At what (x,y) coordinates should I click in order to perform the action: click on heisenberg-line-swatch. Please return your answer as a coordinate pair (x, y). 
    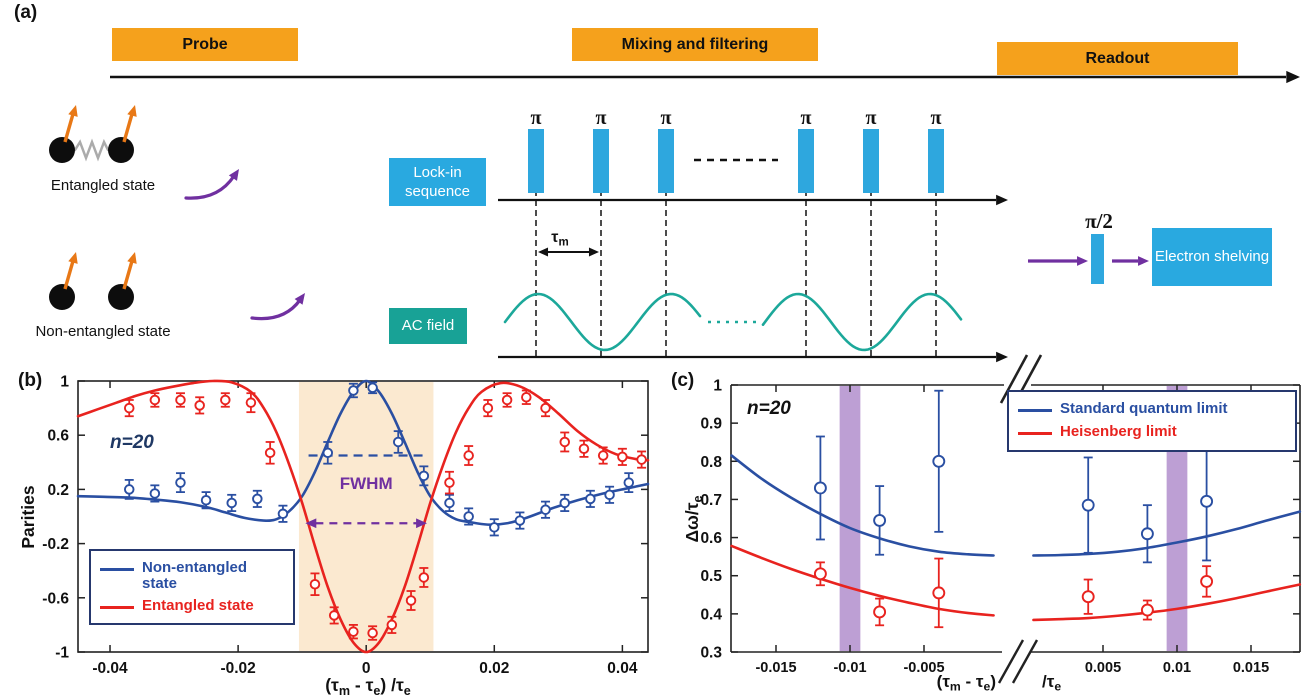
    Looking at the image, I should click on (1035, 433).